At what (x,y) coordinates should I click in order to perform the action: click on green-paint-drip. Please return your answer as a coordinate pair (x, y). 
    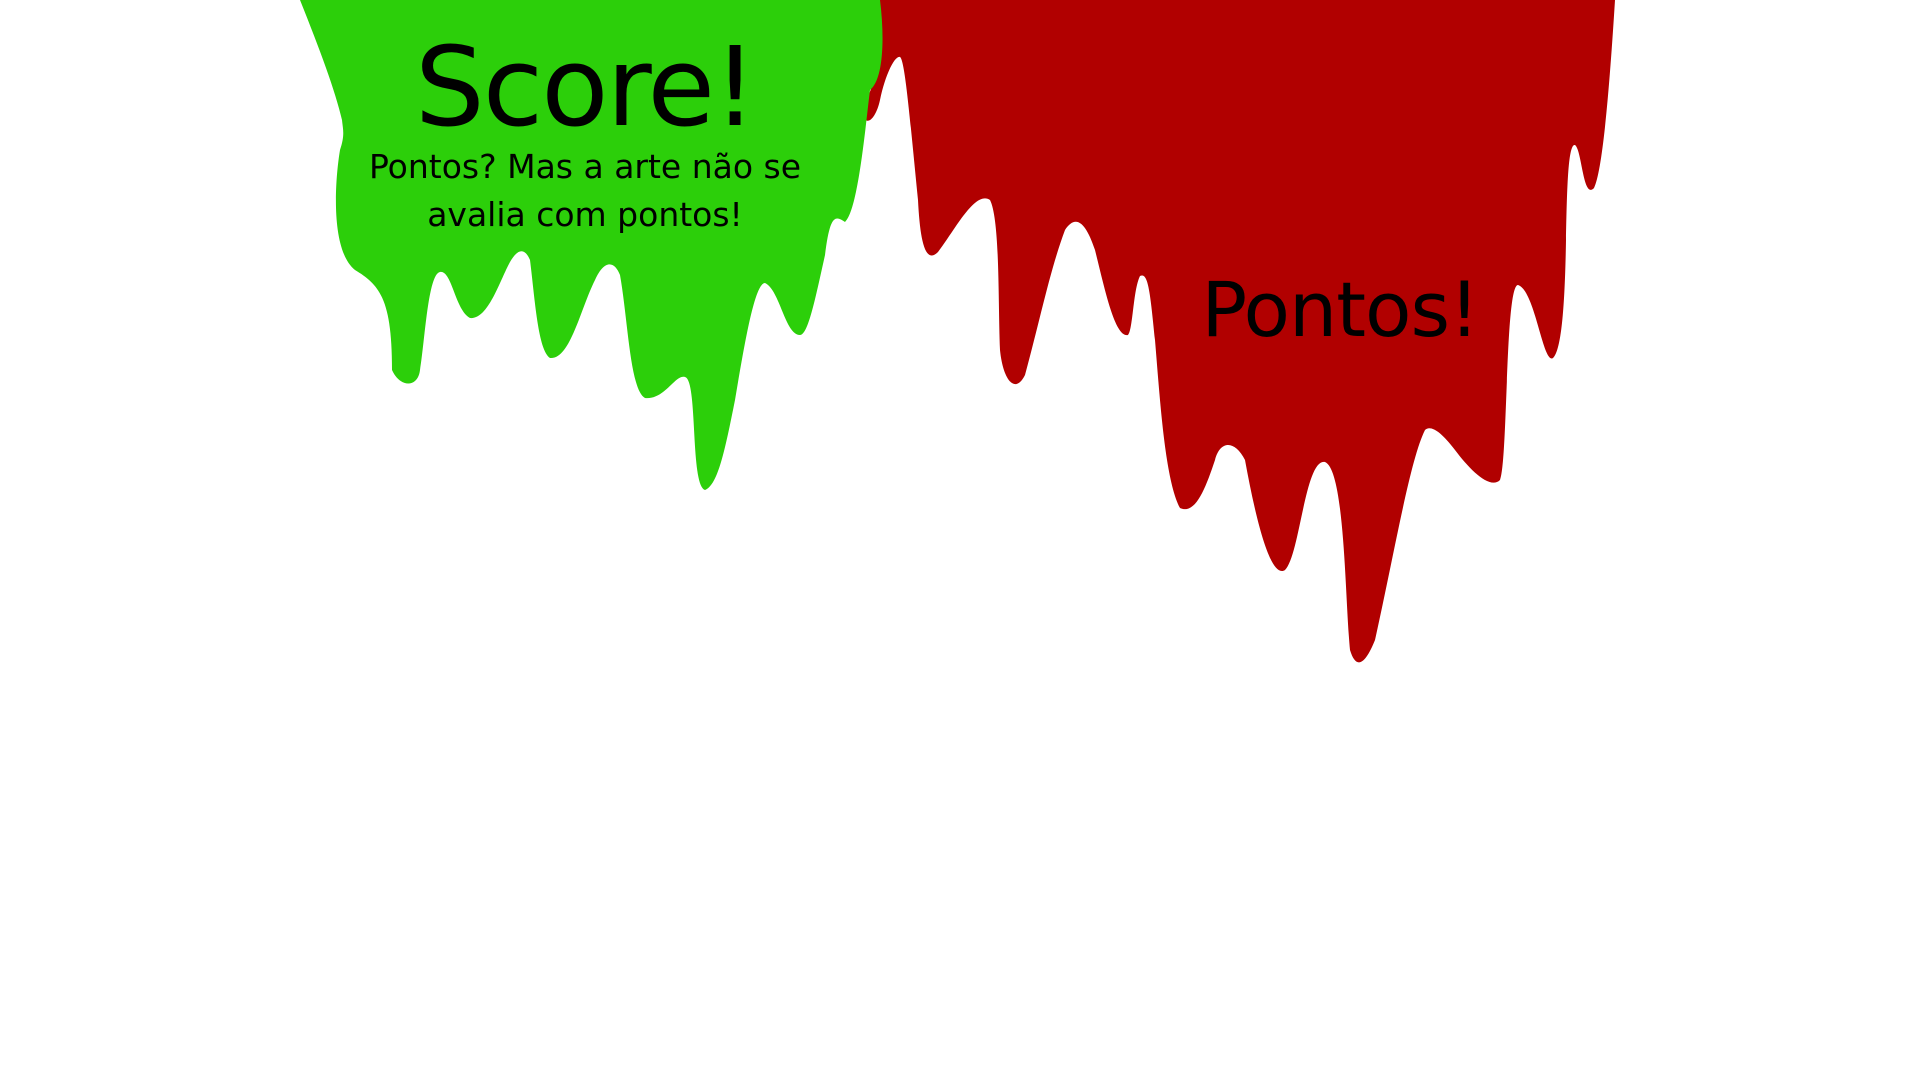
    Looking at the image, I should click on (591, 245).